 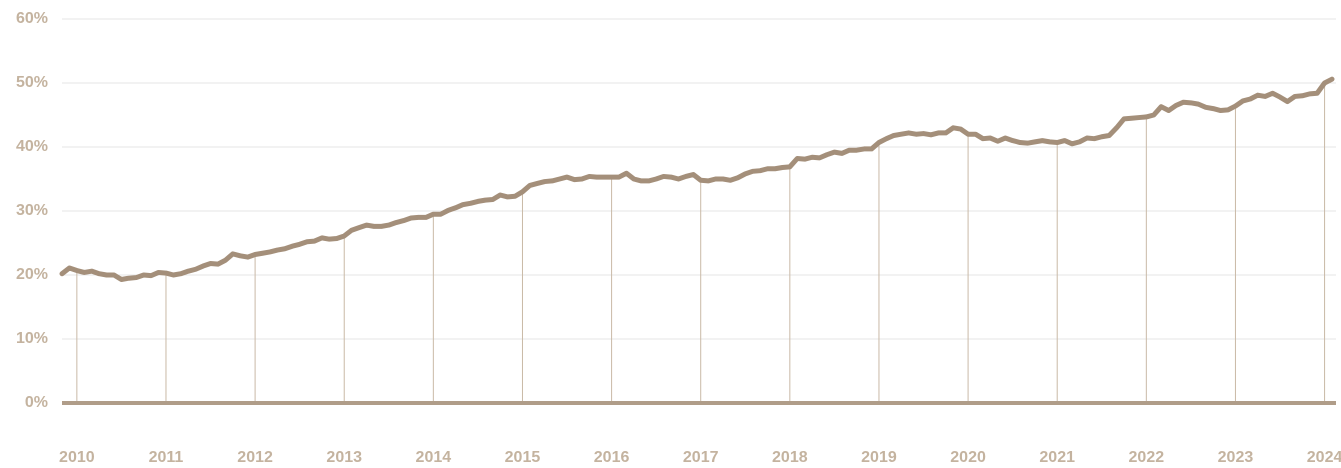 I want to click on x-tick-label: 2018, so click(x=790, y=457).